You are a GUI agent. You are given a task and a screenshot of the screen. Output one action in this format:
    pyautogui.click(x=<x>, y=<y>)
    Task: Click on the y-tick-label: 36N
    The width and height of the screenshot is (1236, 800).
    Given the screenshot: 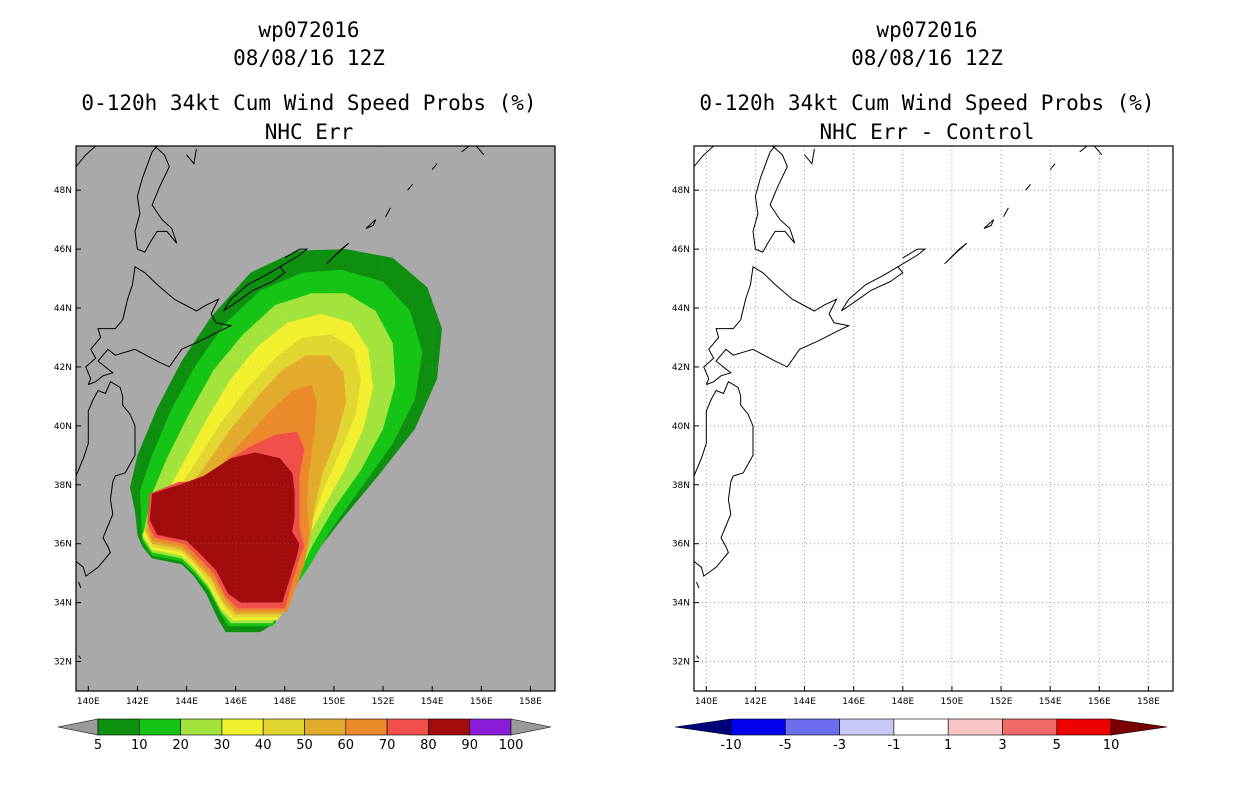 What is the action you would take?
    pyautogui.click(x=63, y=545)
    